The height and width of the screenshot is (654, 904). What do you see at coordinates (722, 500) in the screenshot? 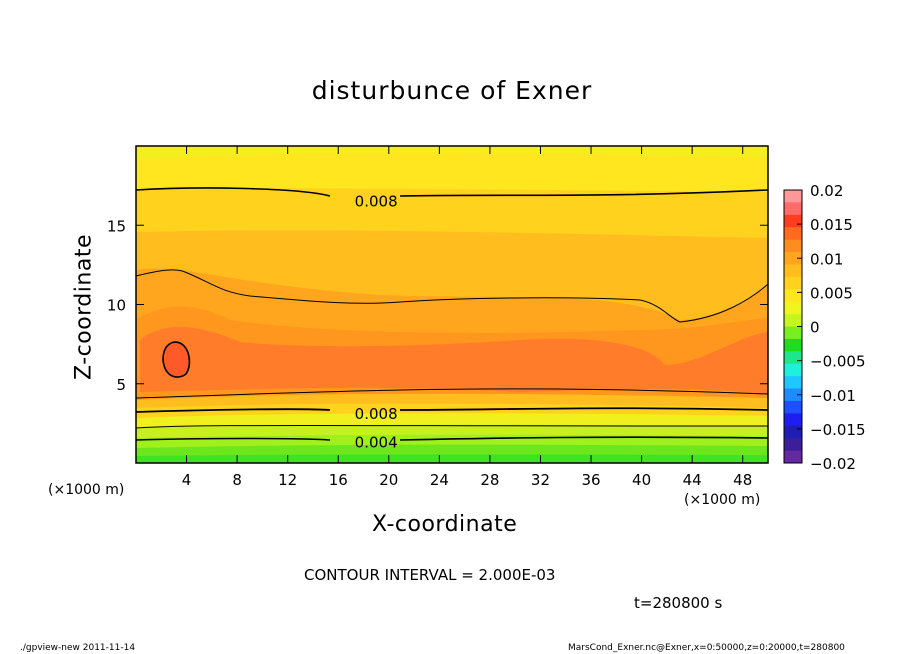
I see `x-unit-label-right: (×1000 m)` at bounding box center [722, 500].